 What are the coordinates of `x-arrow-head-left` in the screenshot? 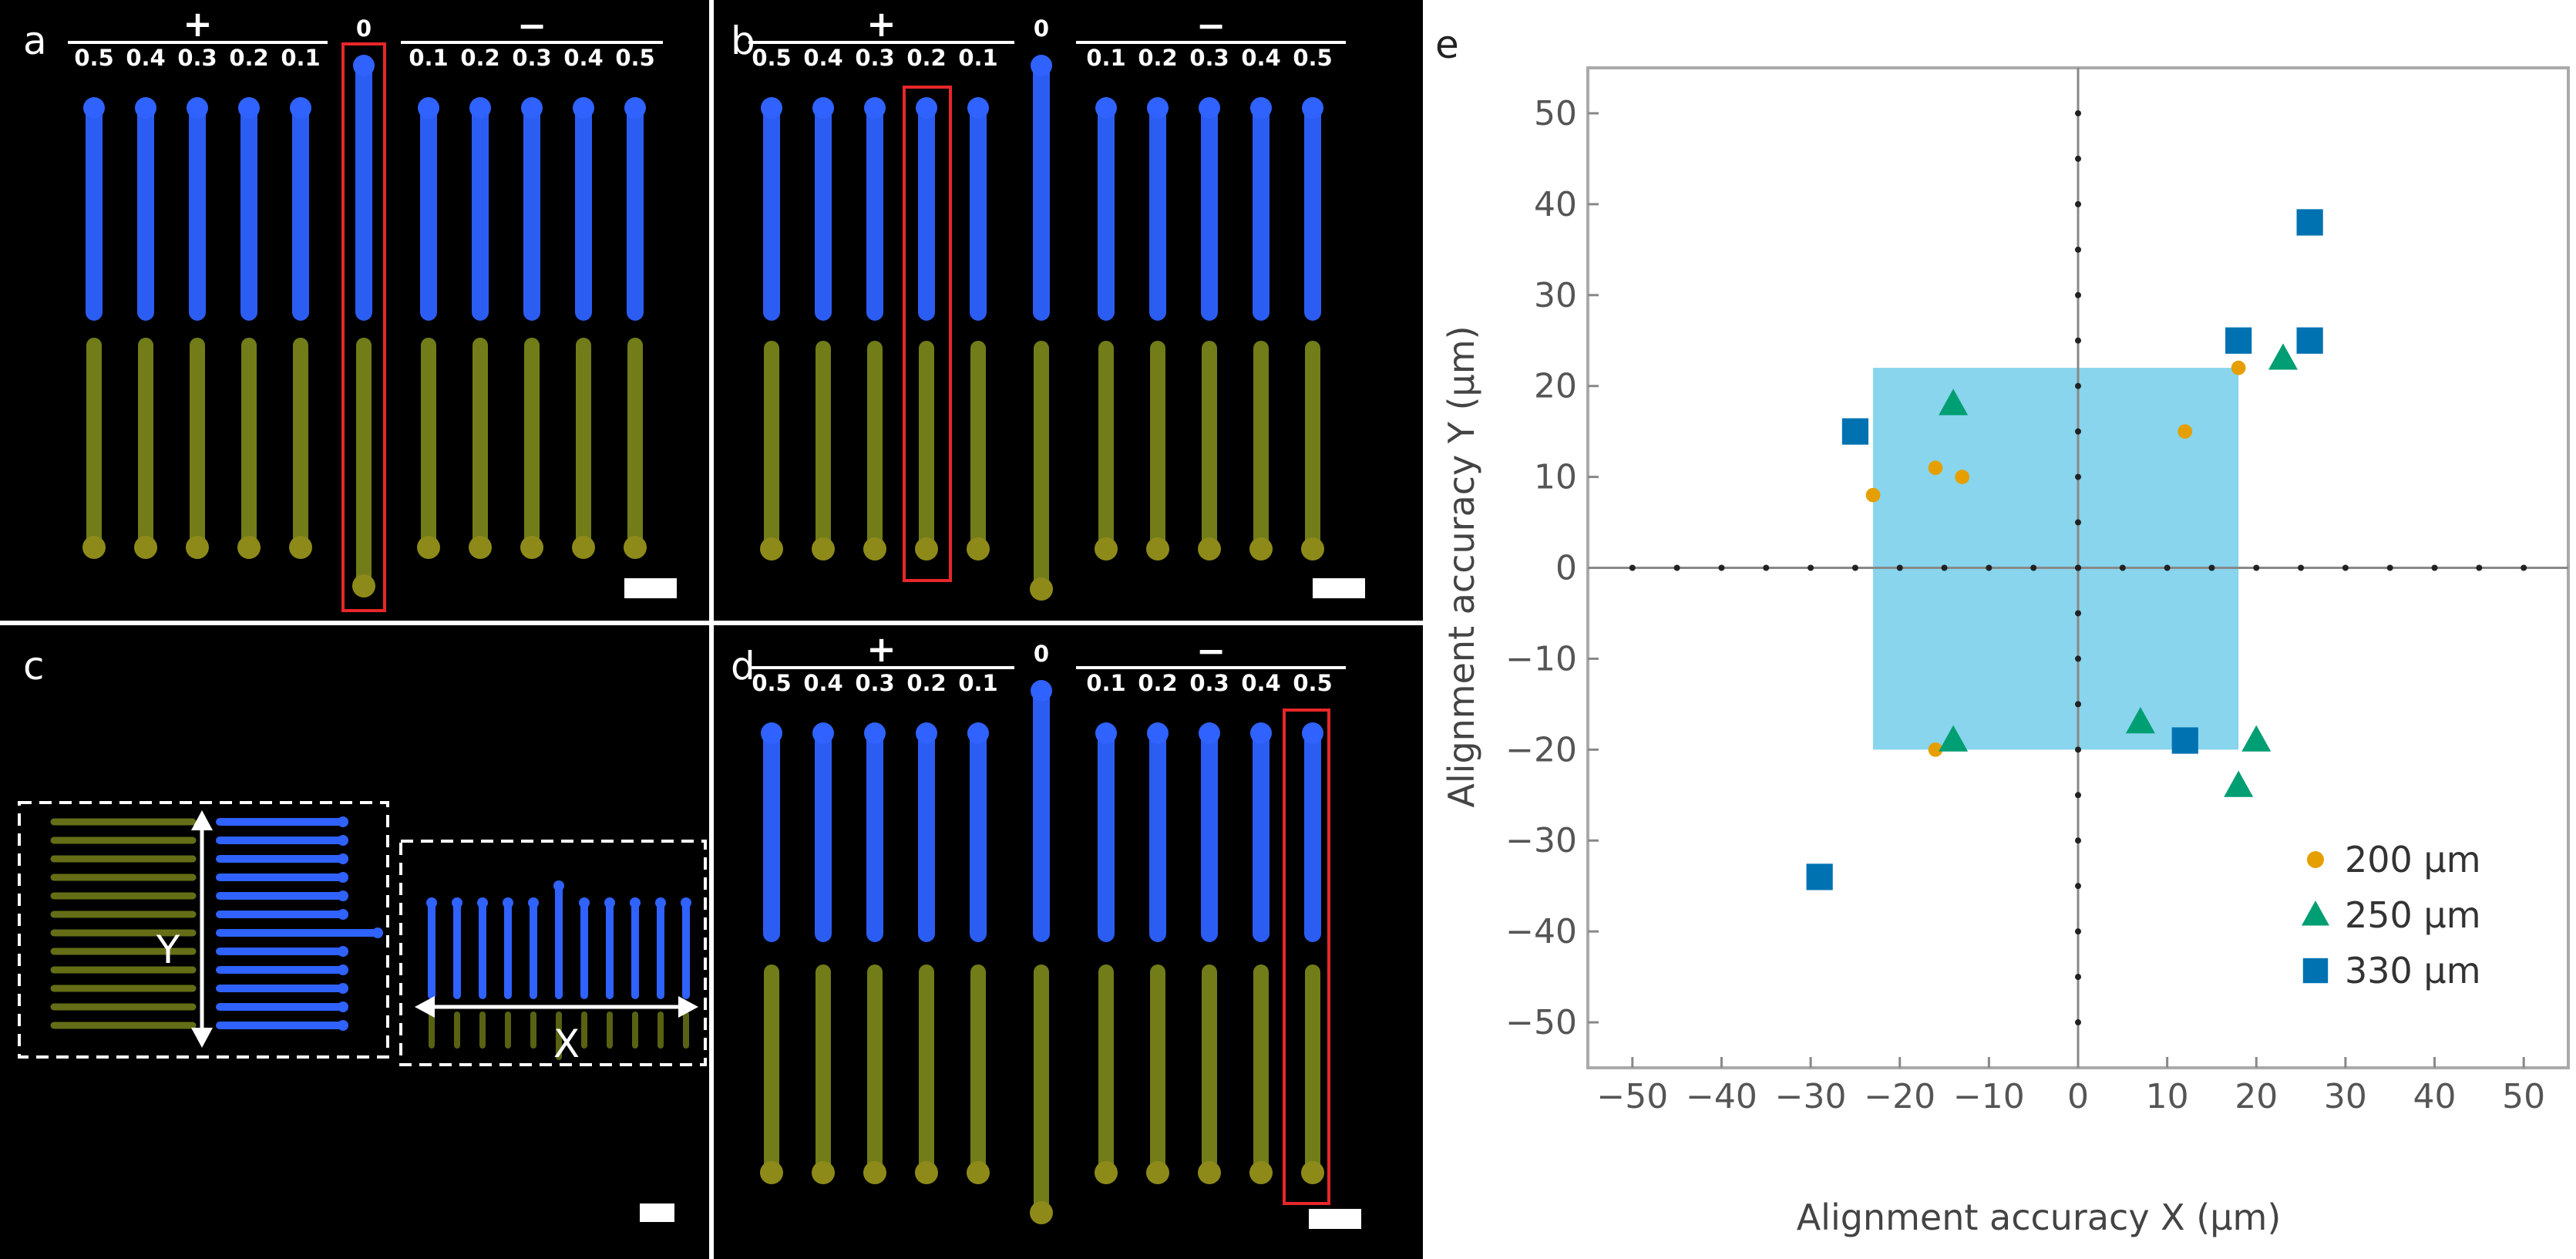 It's located at (425, 1007).